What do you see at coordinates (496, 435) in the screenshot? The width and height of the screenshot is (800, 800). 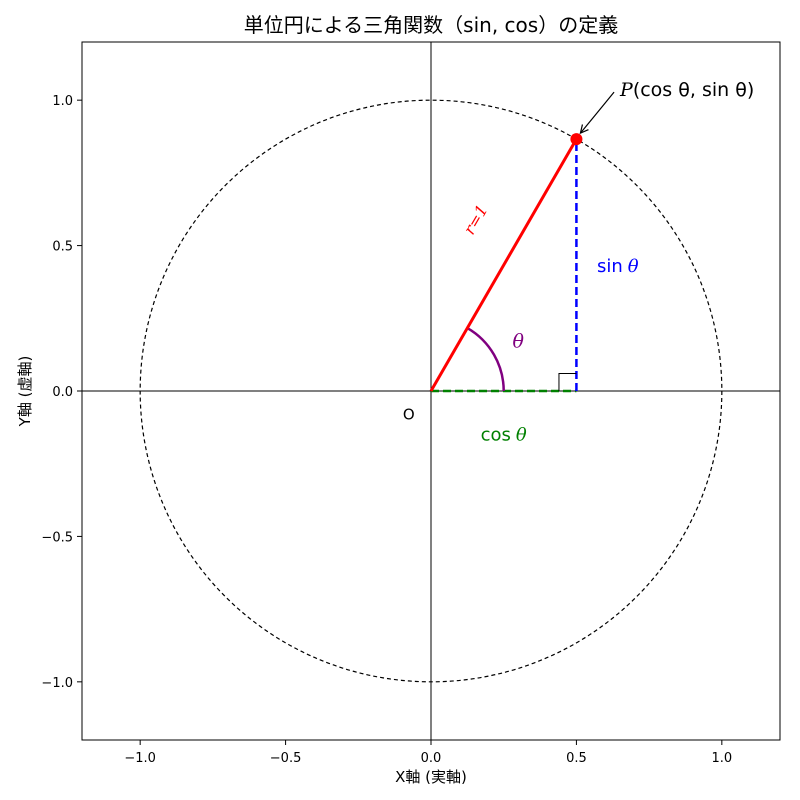 I see `cos-label-prefix: cos` at bounding box center [496, 435].